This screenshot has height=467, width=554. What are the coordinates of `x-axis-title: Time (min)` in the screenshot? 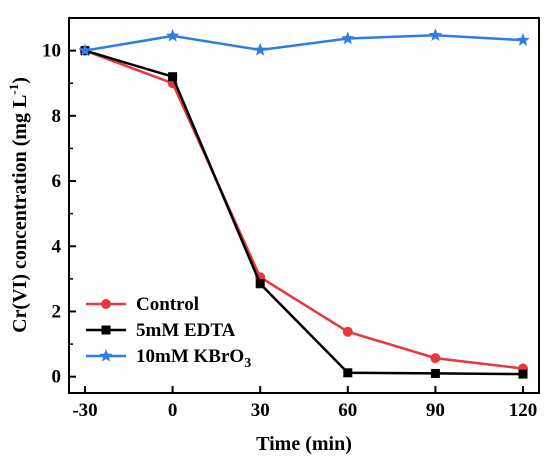 It's located at (304, 444).